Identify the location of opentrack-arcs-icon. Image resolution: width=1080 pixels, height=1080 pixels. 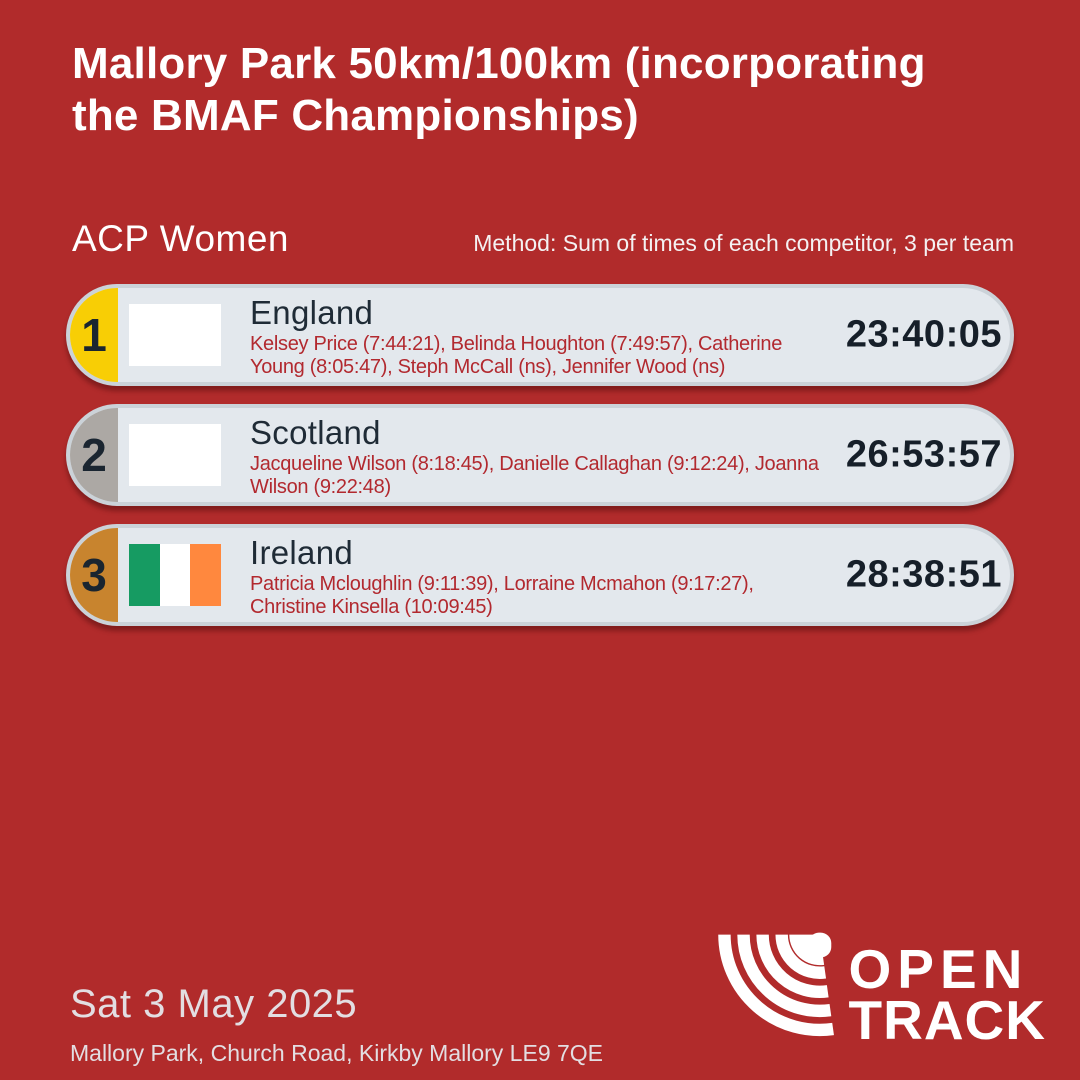
(775, 984).